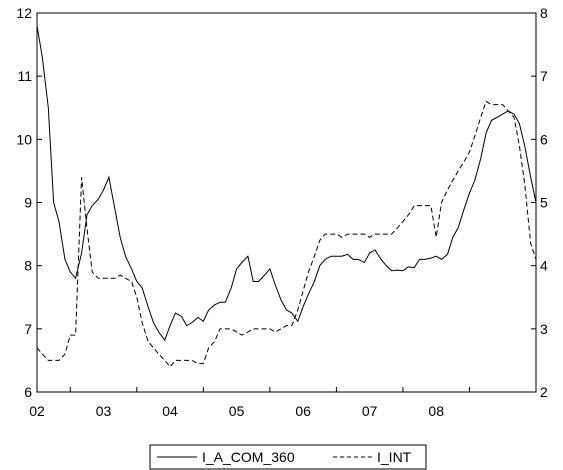  Describe the element at coordinates (370, 411) in the screenshot. I see `x-tick-label: 07` at that location.